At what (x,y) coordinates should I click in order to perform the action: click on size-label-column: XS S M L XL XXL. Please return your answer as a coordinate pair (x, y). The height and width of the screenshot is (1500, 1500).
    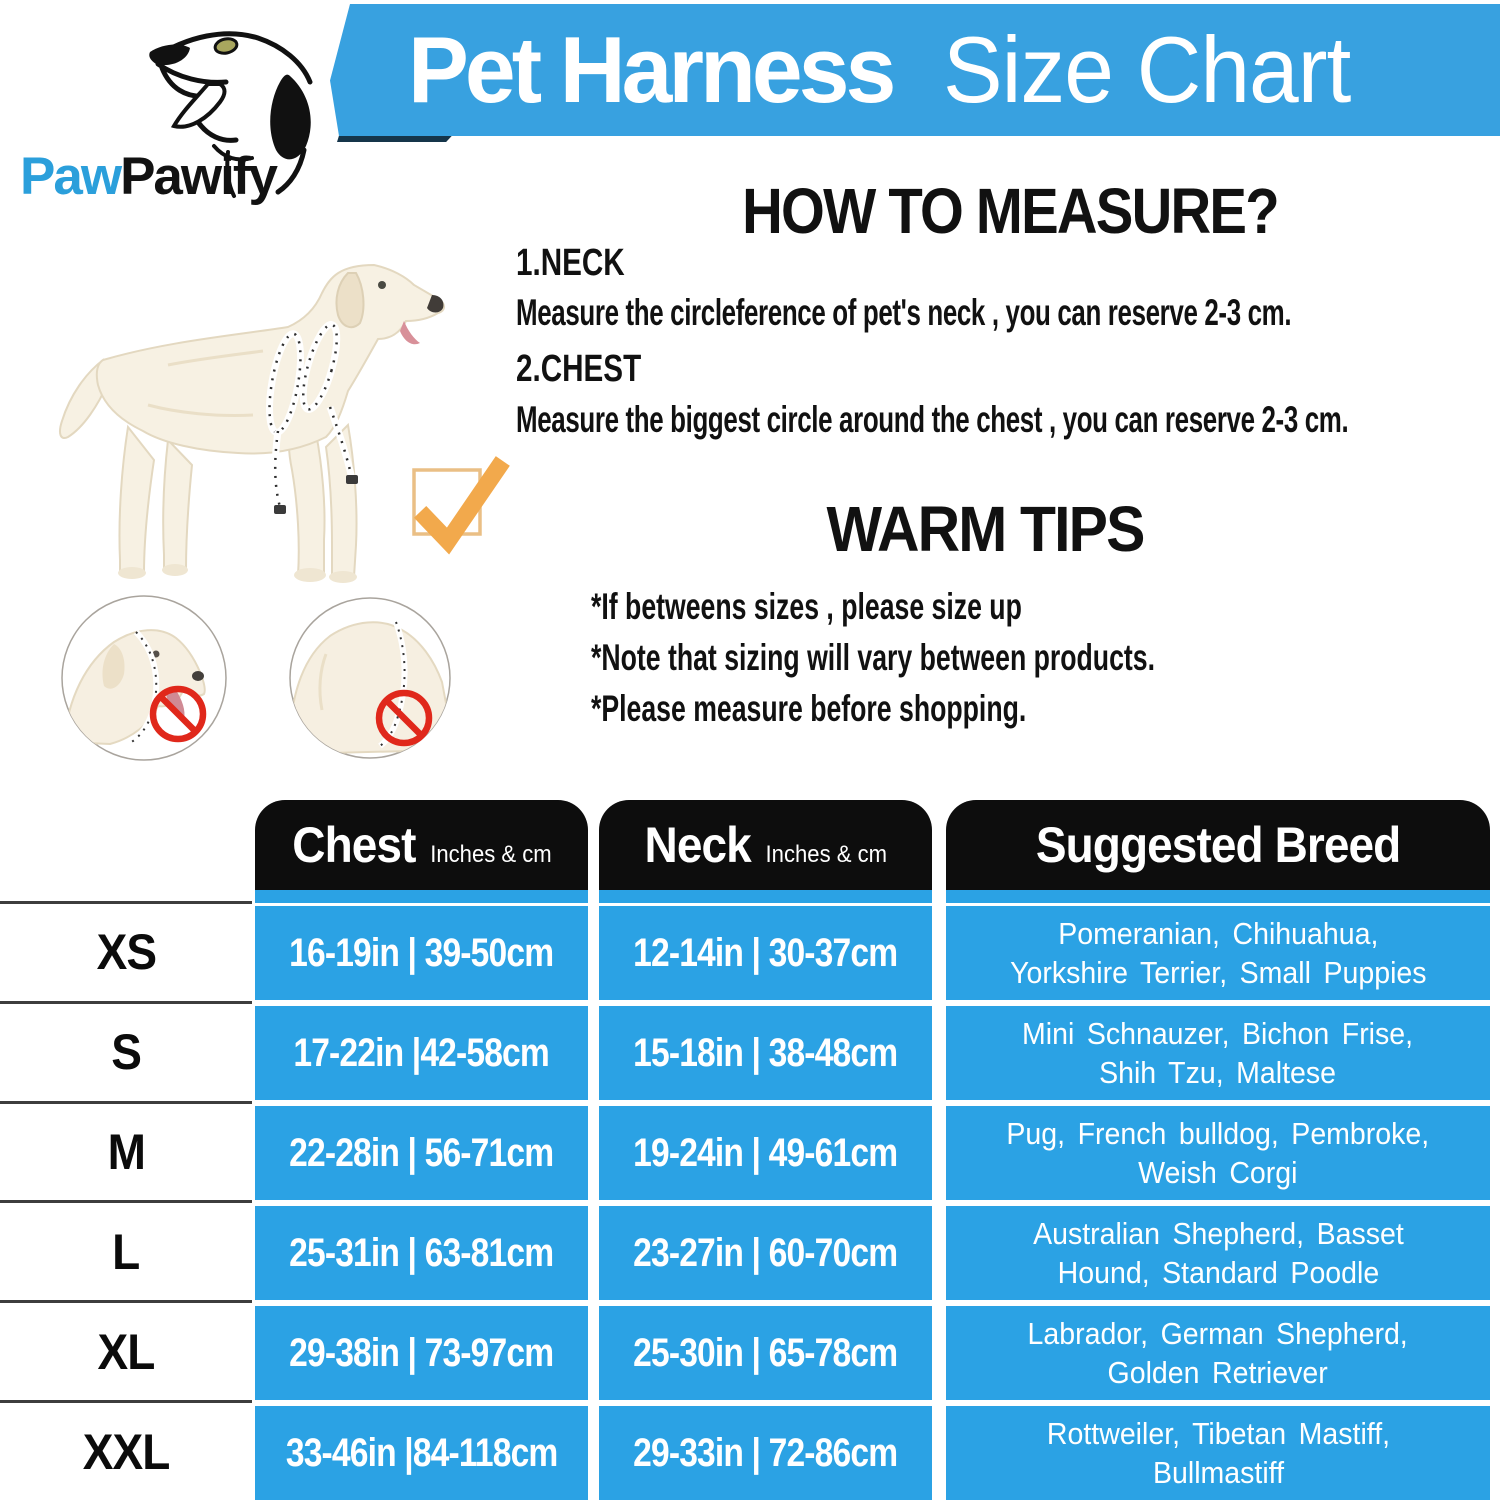
    Looking at the image, I should click on (126, 1200).